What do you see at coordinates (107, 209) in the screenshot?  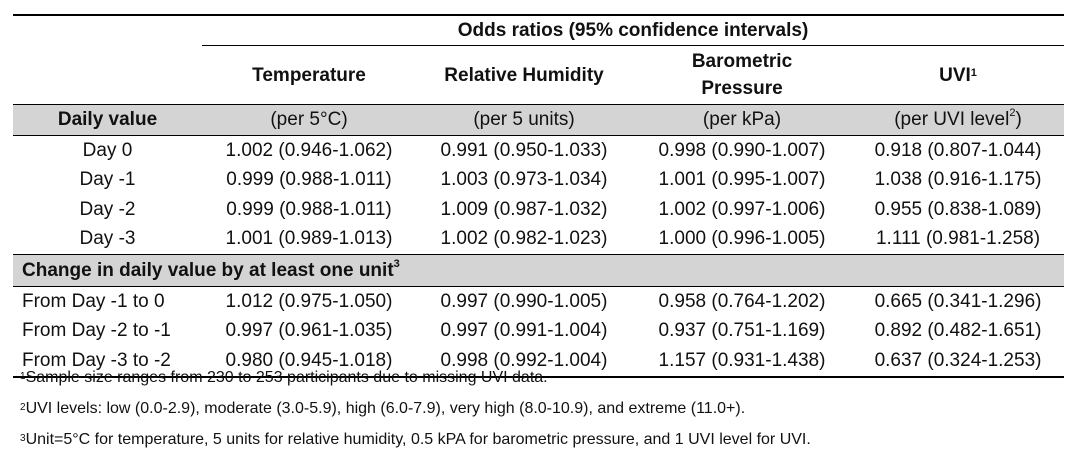 I see `row-label: Day -2` at bounding box center [107, 209].